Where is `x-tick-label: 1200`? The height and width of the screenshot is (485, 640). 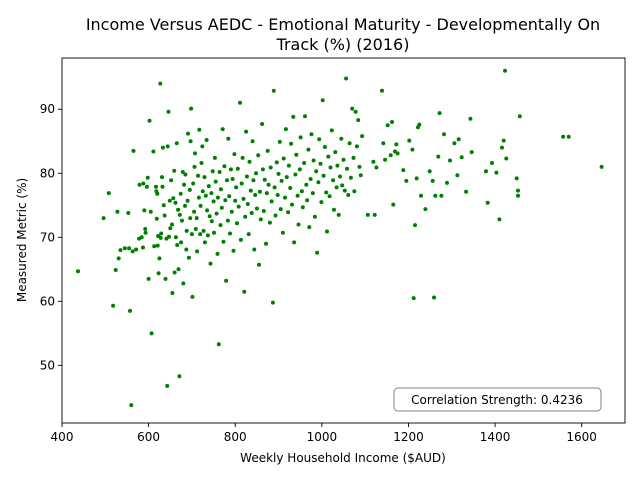
x-tick-label: 1200 is located at coordinates (408, 437).